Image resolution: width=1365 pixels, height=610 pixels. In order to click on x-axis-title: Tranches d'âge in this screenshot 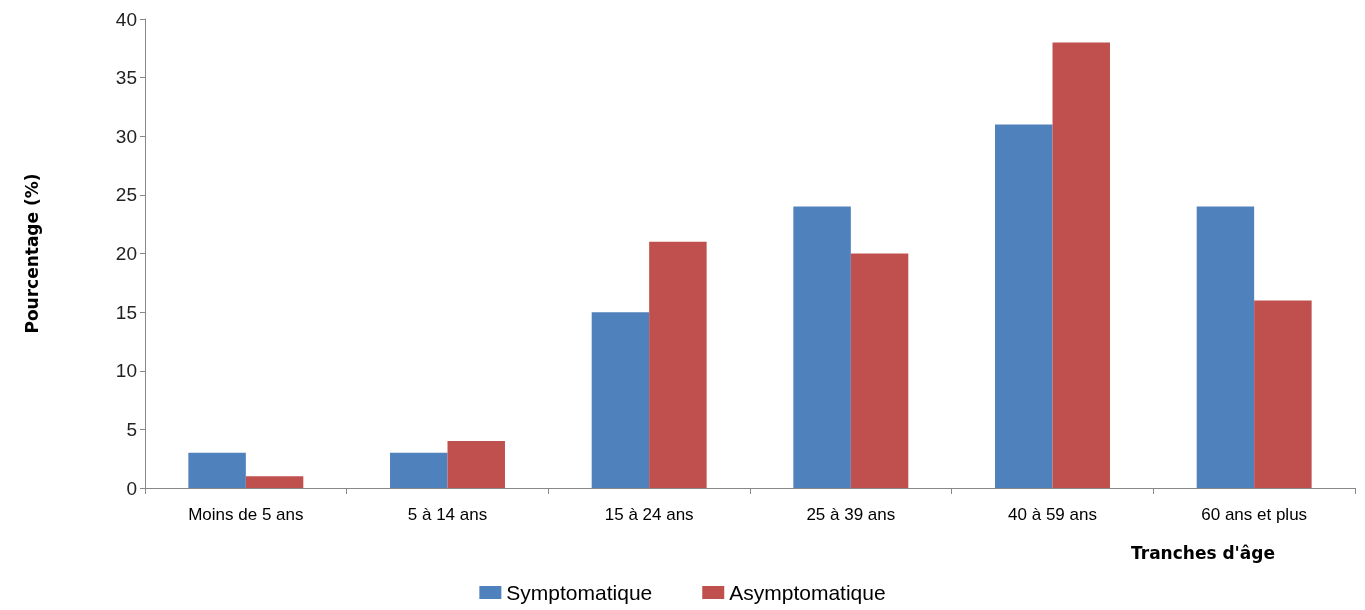, I will do `click(1203, 552)`.